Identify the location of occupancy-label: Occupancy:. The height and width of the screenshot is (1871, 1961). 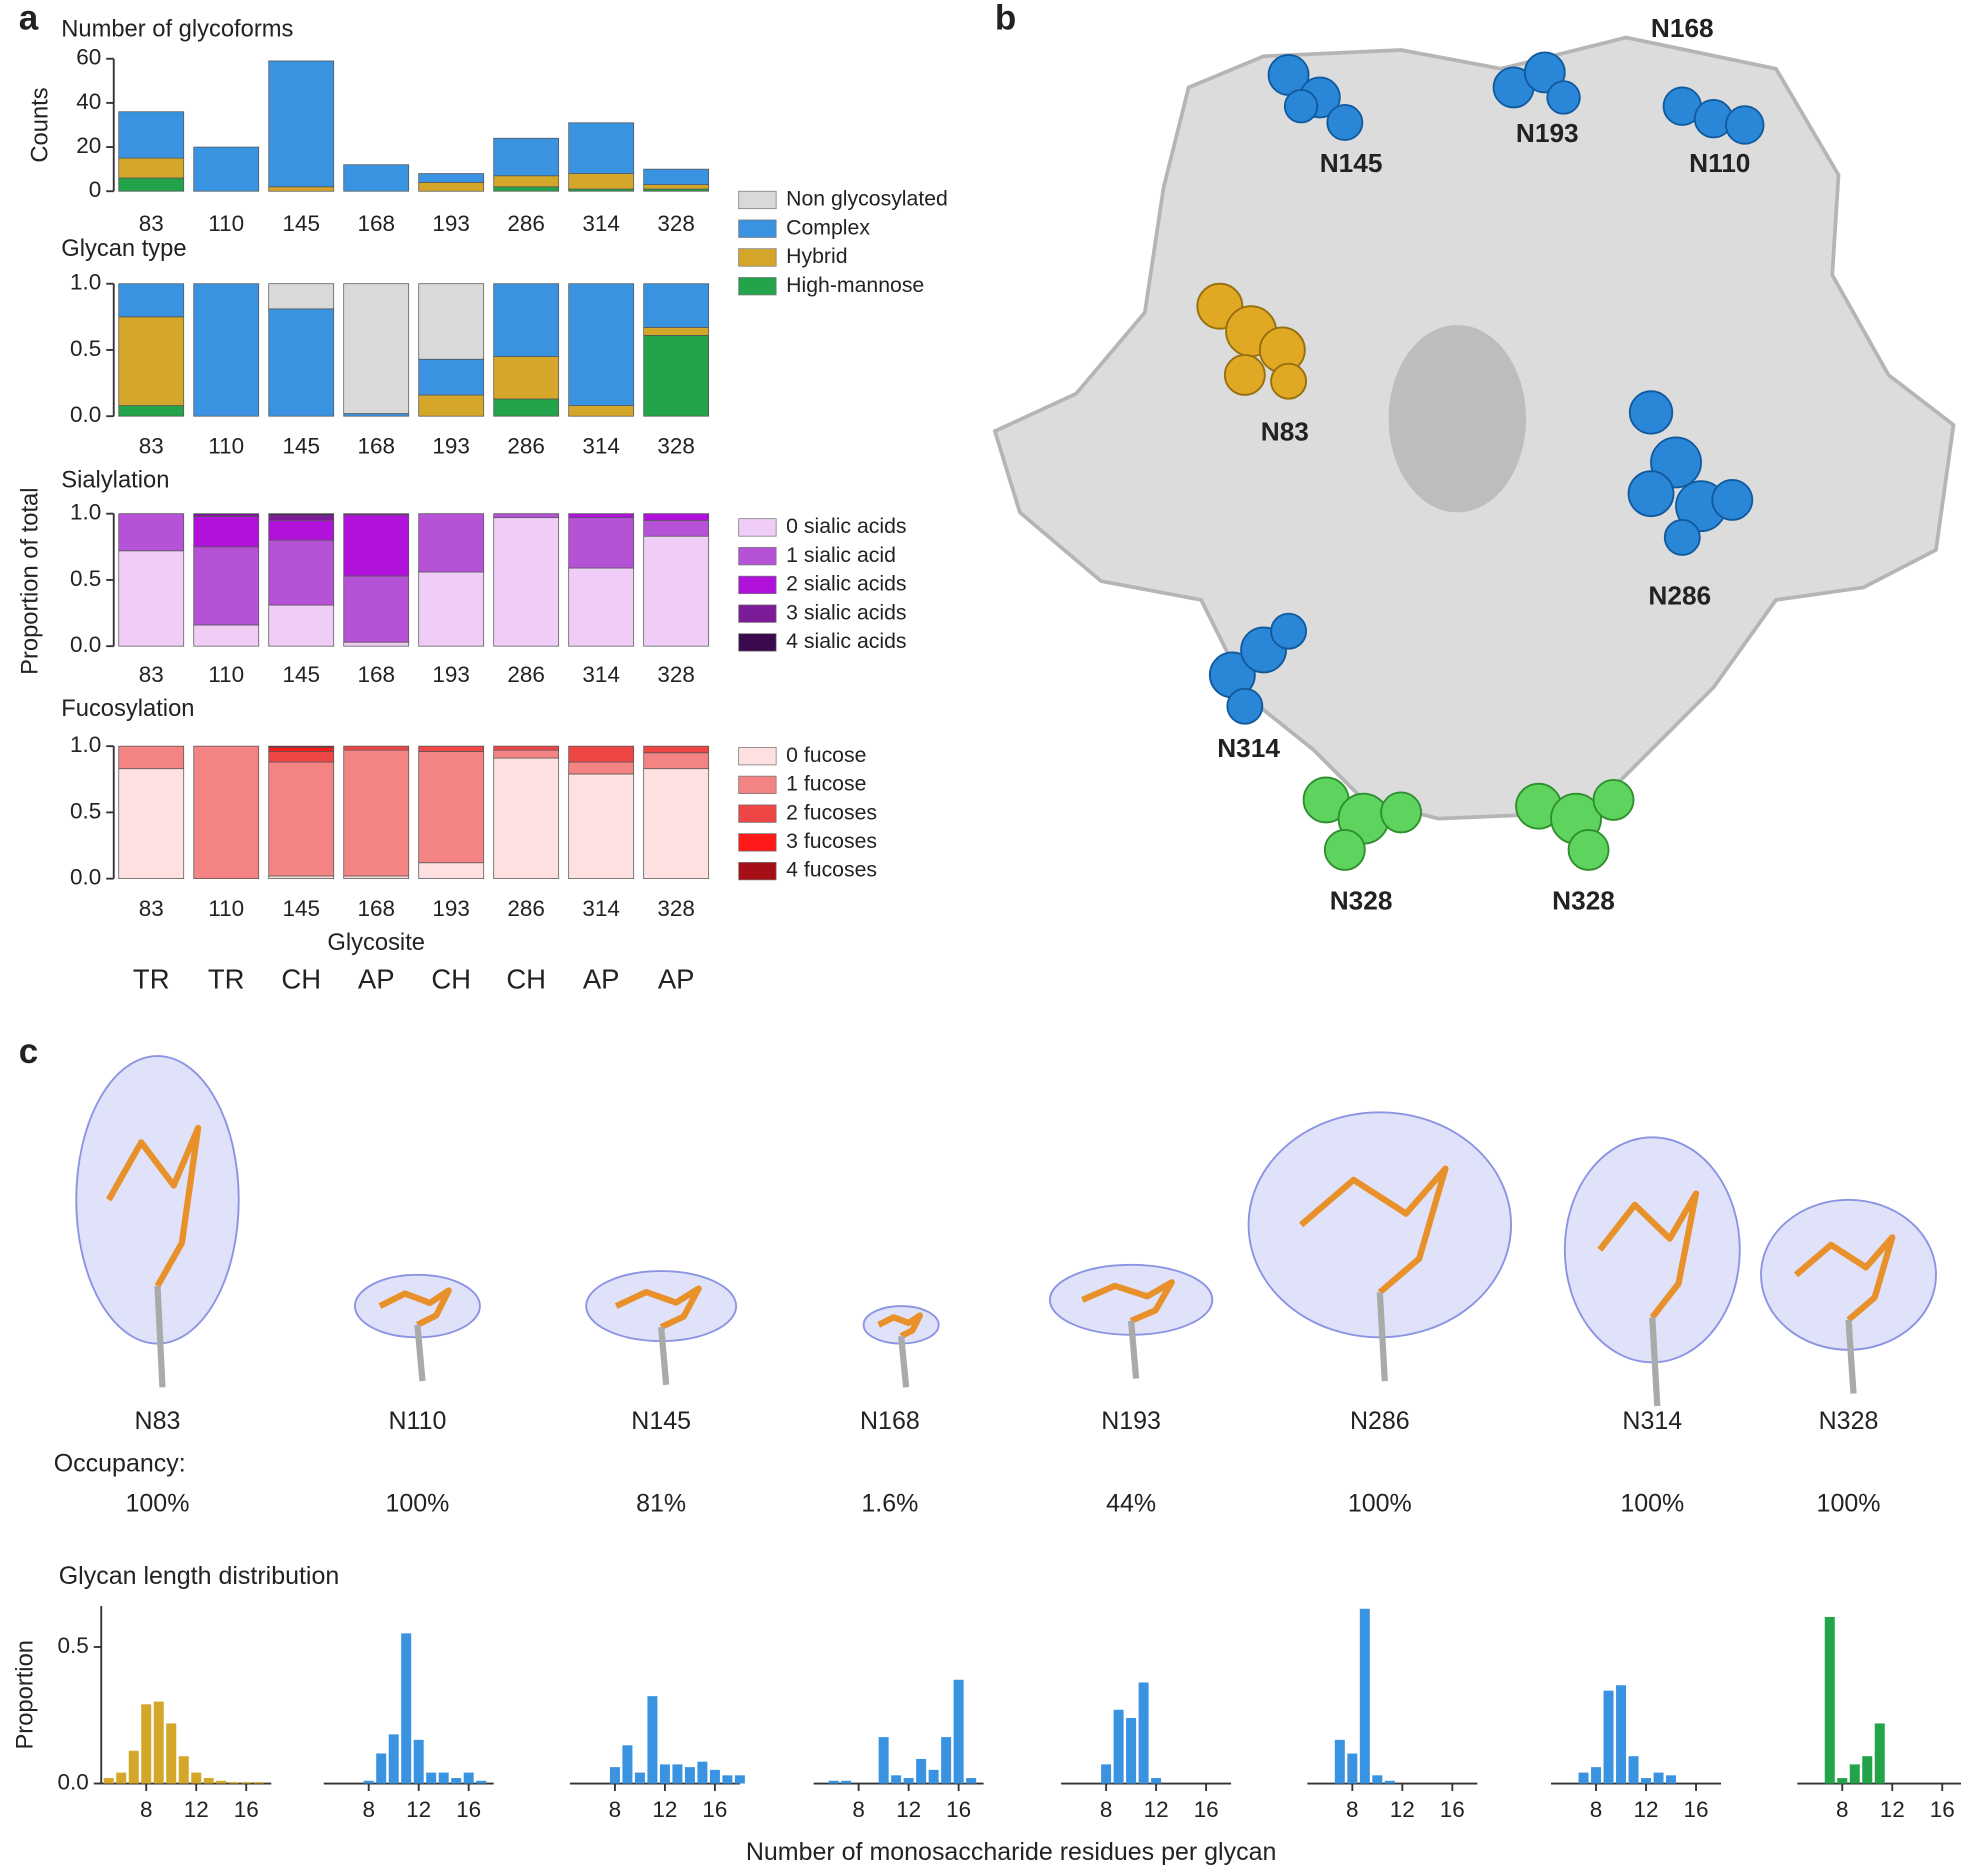
(120, 1463).